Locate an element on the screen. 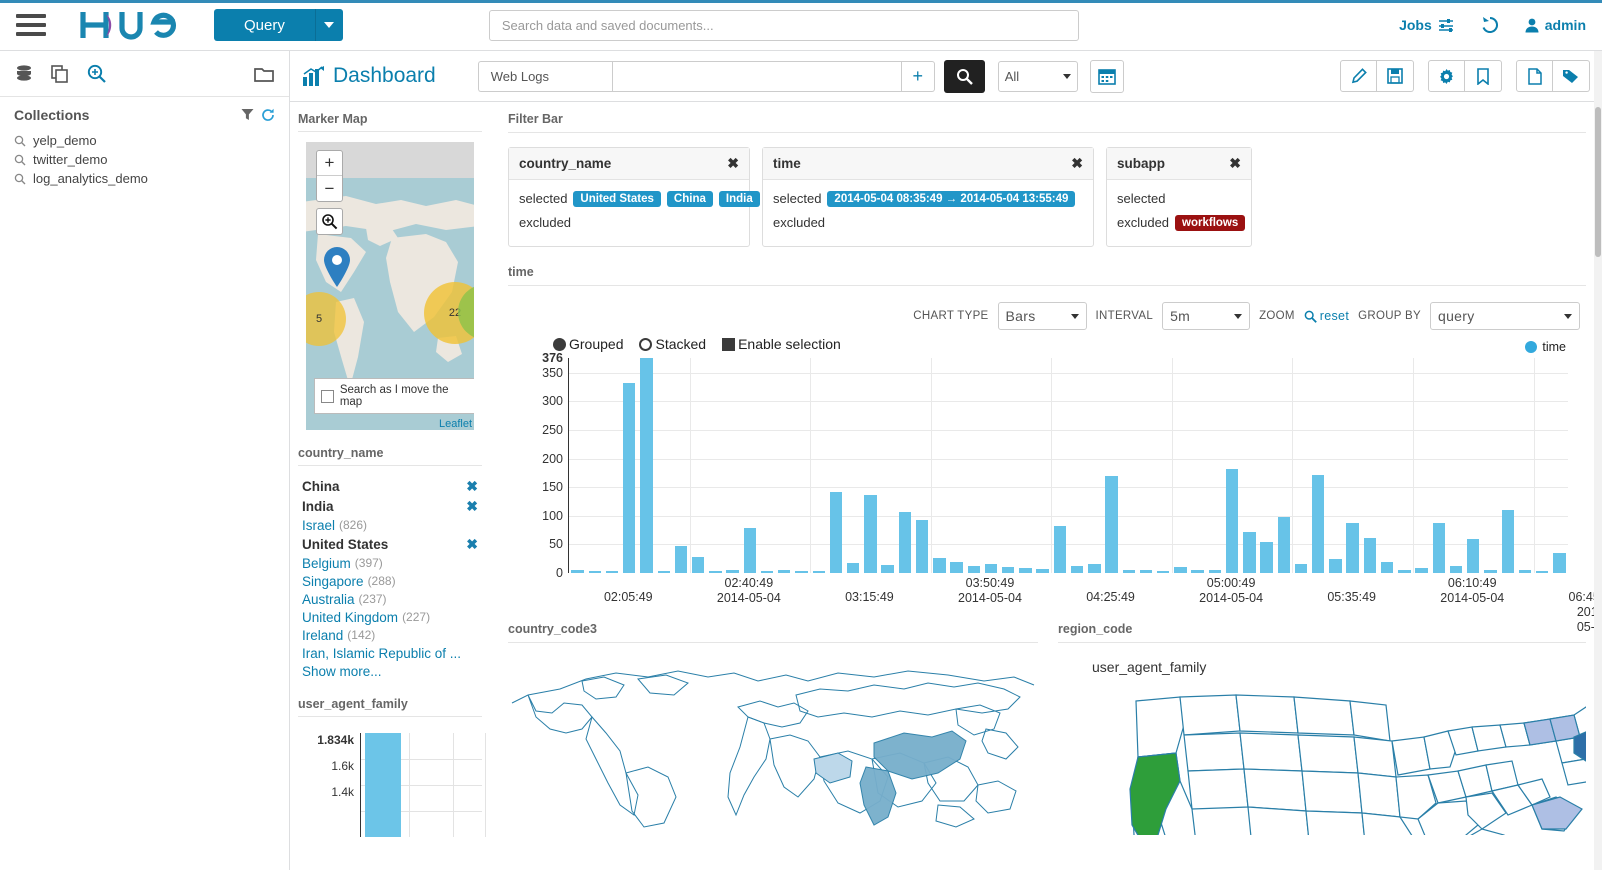 The height and width of the screenshot is (870, 1602). facet-item-china: China ✖ is located at coordinates (390, 486).